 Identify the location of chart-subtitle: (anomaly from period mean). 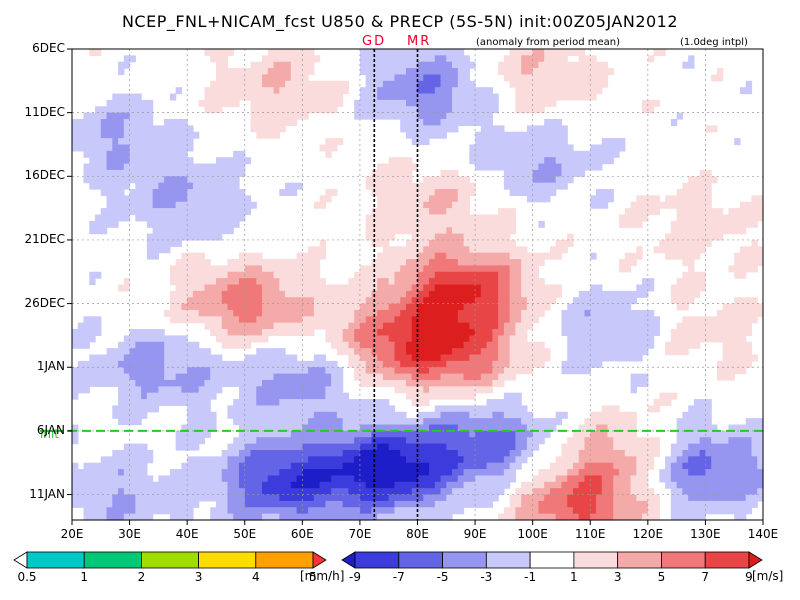
(548, 42).